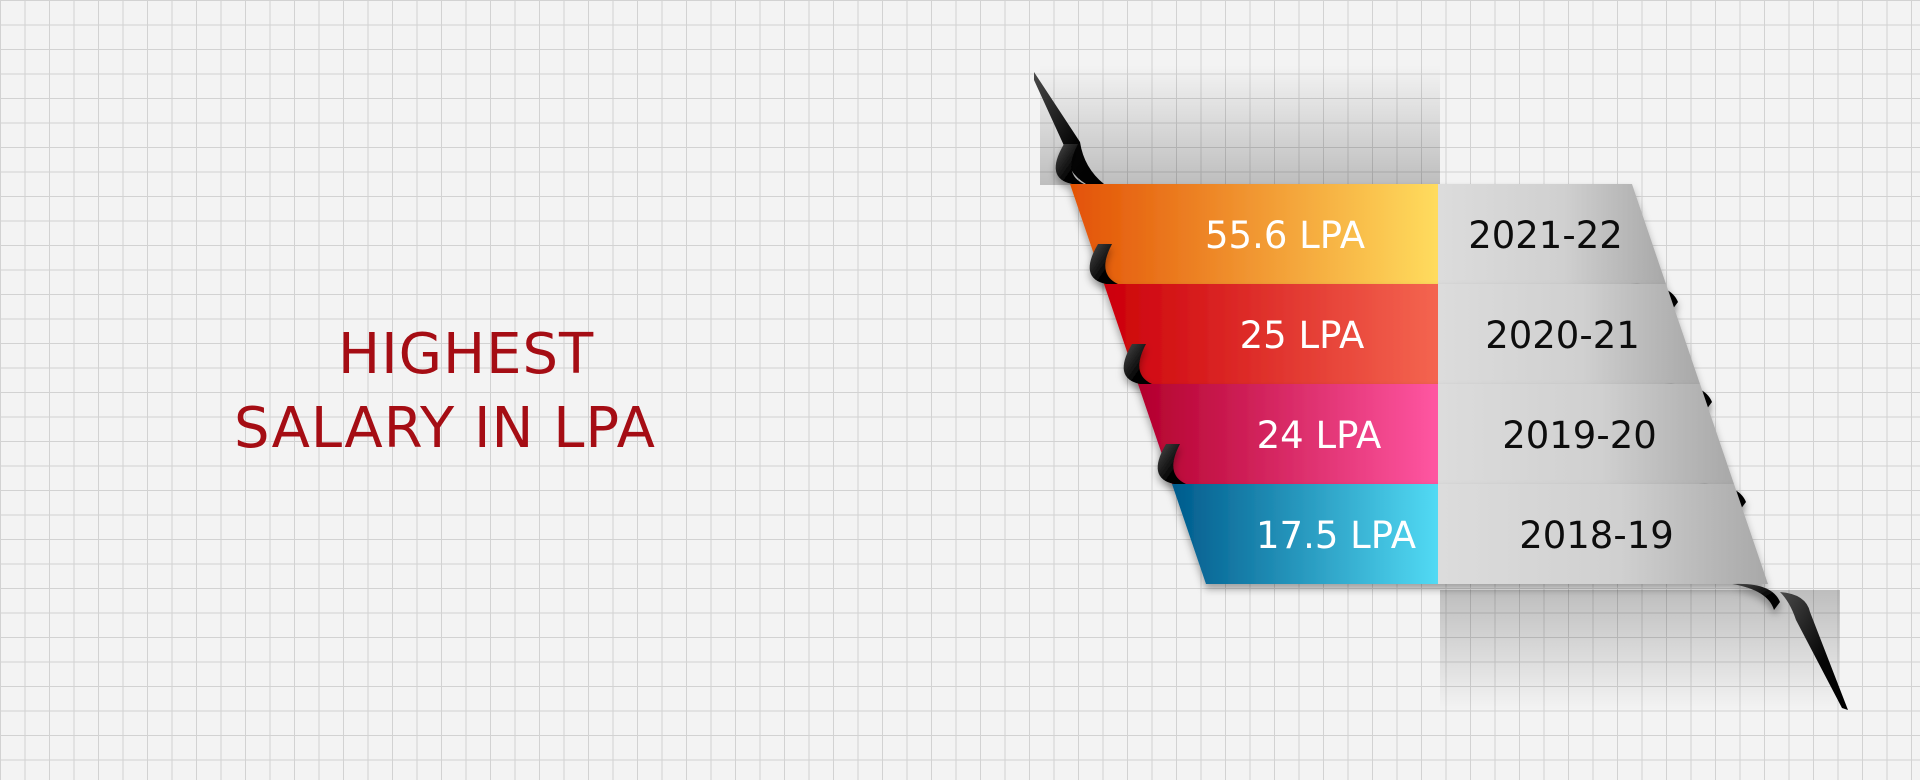  I want to click on chart-title-line-1: HIGHEST, so click(466, 354).